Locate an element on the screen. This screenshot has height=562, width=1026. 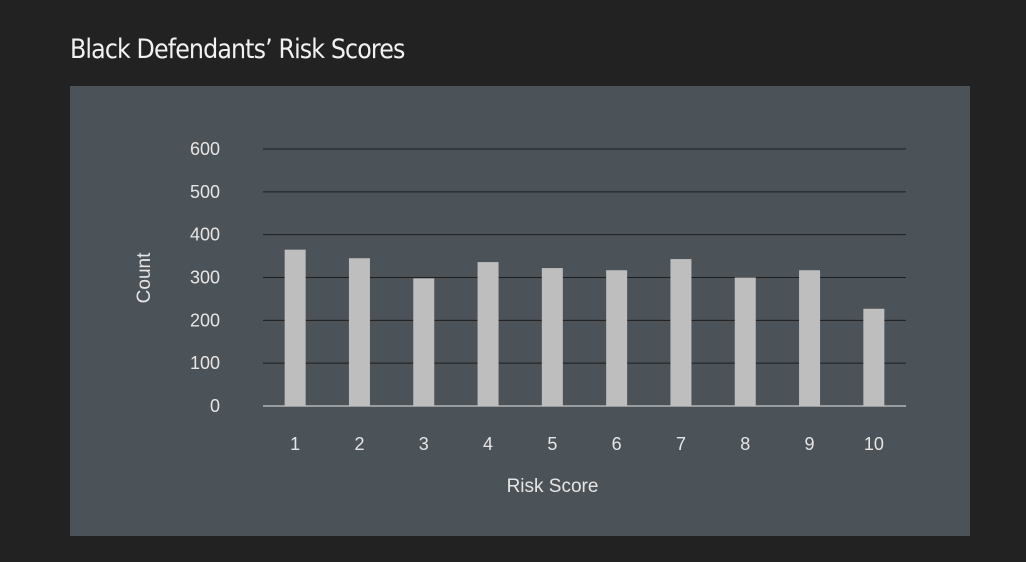
y-tick-label: 200 is located at coordinates (205, 320).